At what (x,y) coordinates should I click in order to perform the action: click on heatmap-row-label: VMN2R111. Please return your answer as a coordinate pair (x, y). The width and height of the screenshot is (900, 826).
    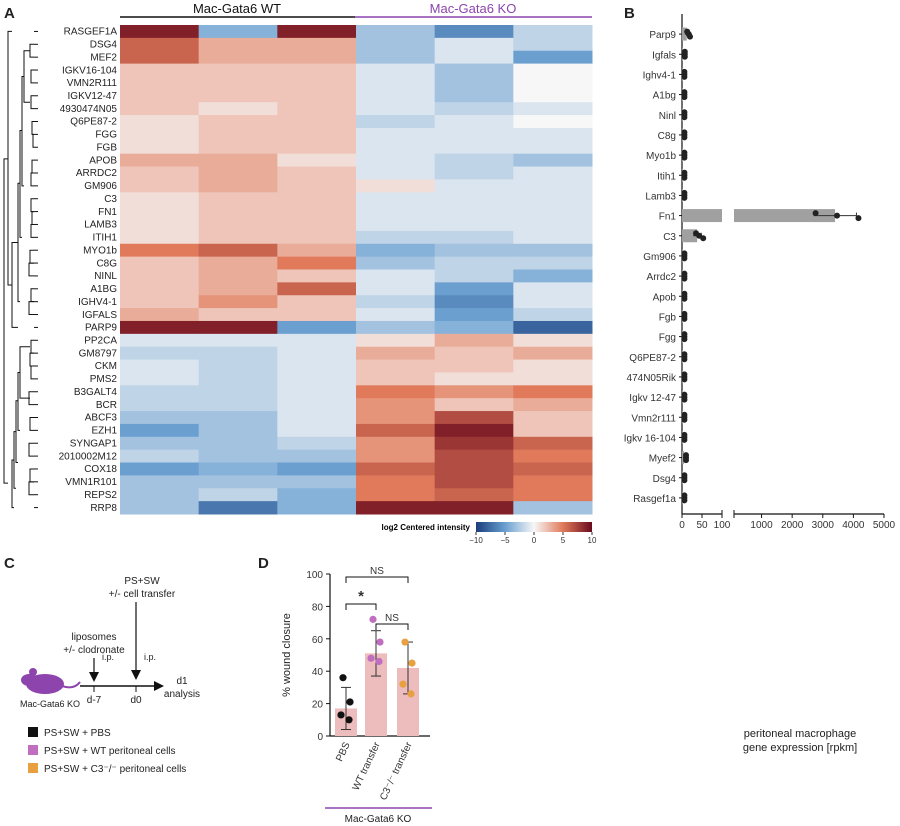
    Looking at the image, I should click on (92, 83).